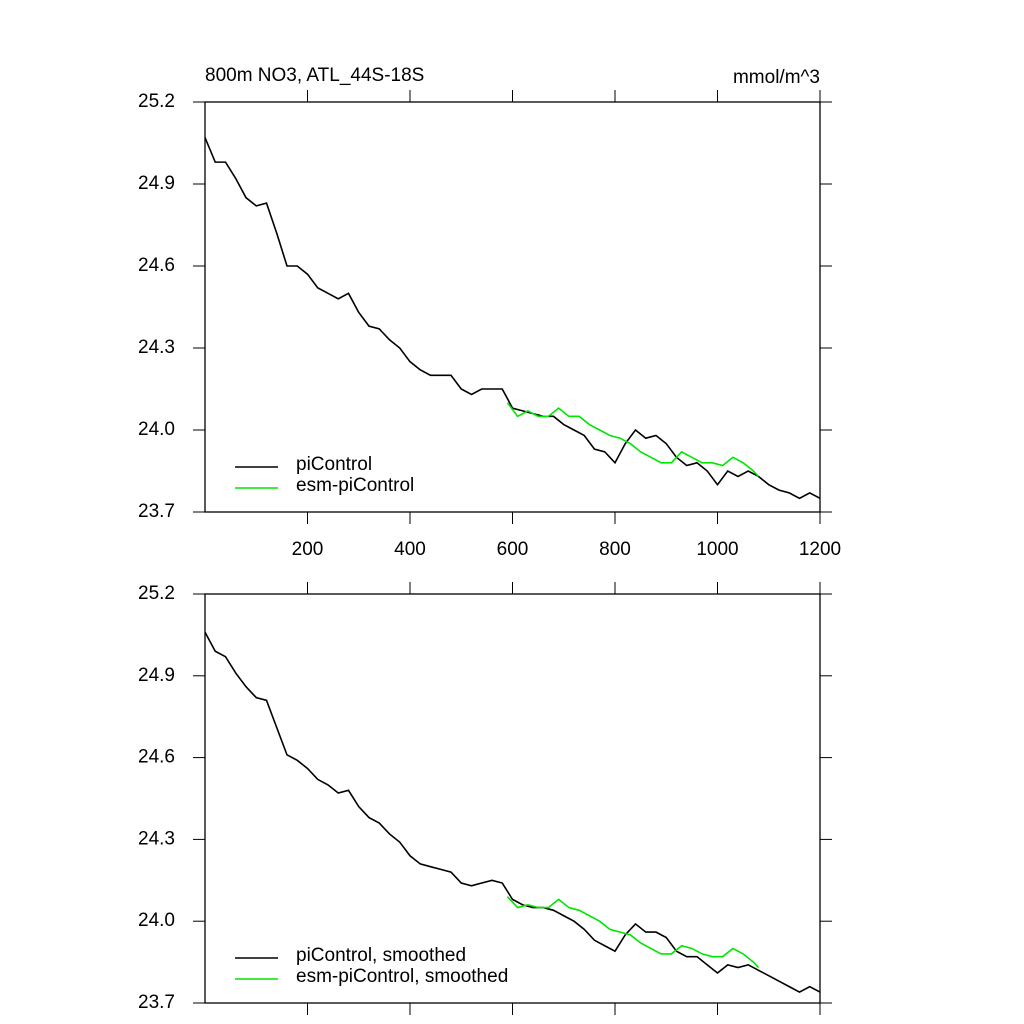 The width and height of the screenshot is (1024, 1024). Describe the element at coordinates (314, 75) in the screenshot. I see `chart-title: 800m NO3, ATL_44S-18S` at that location.